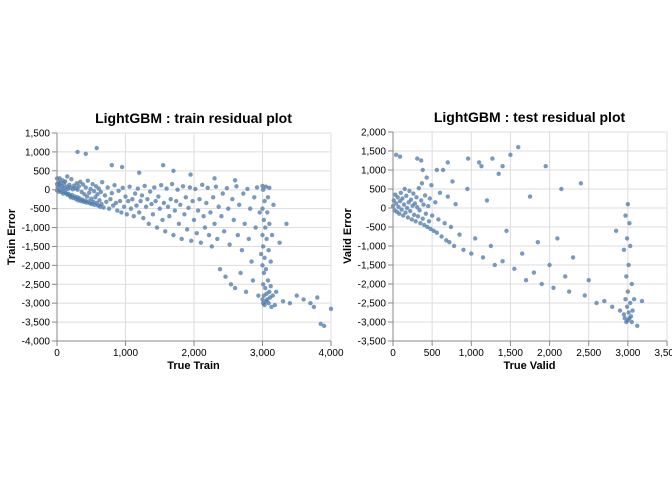 The width and height of the screenshot is (672, 480). What do you see at coordinates (37, 152) in the screenshot?
I see `train-y-tick-label: 1,000` at bounding box center [37, 152].